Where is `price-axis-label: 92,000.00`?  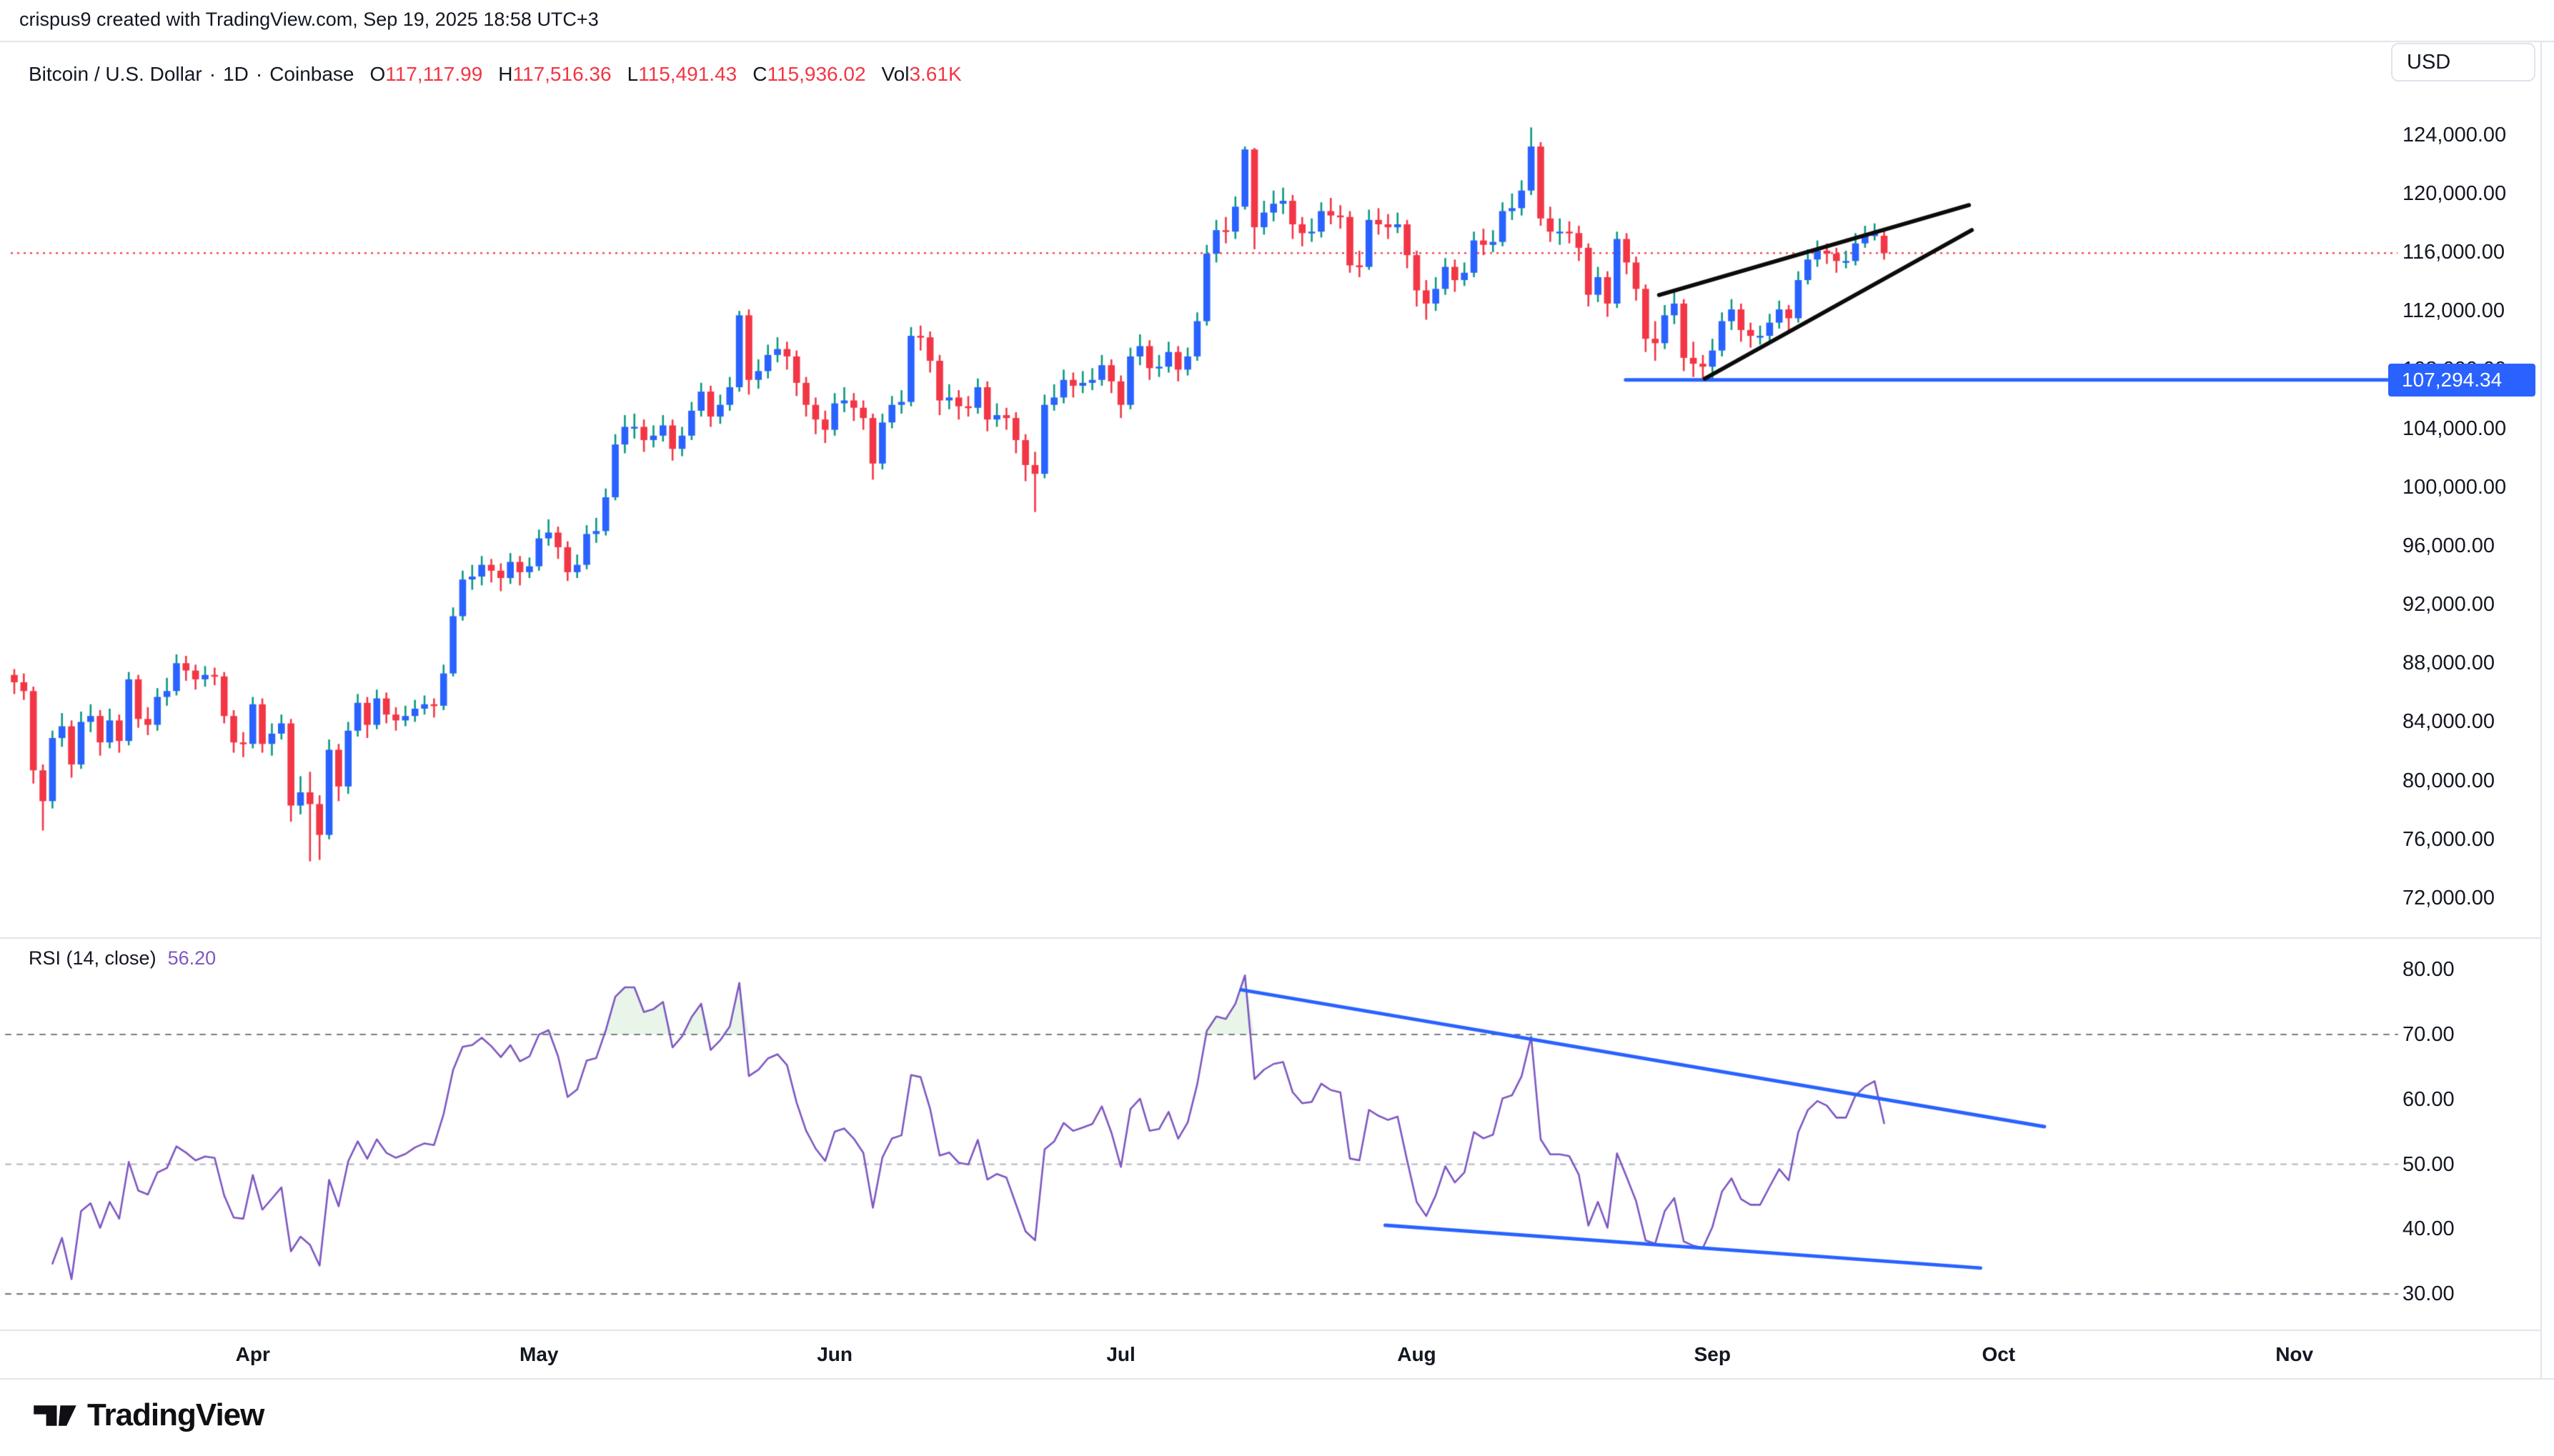
price-axis-label: 92,000.00 is located at coordinates (2449, 605).